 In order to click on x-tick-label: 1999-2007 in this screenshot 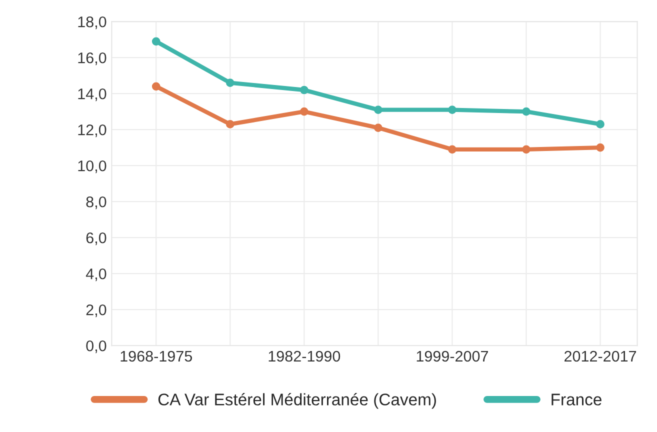, I will do `click(452, 356)`.